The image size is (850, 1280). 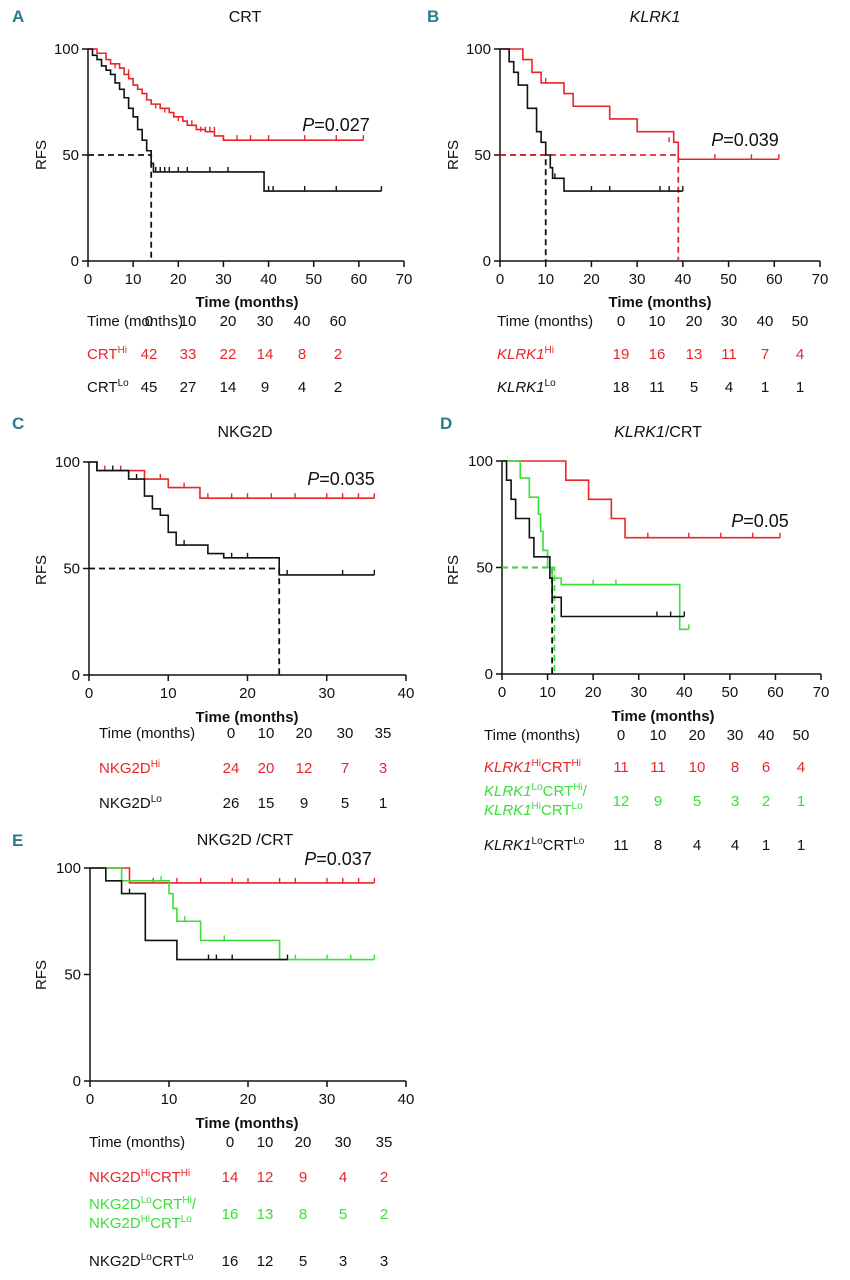 I want to click on risk-row-label: NKG2DLoCRTHi/, so click(x=143, y=1204).